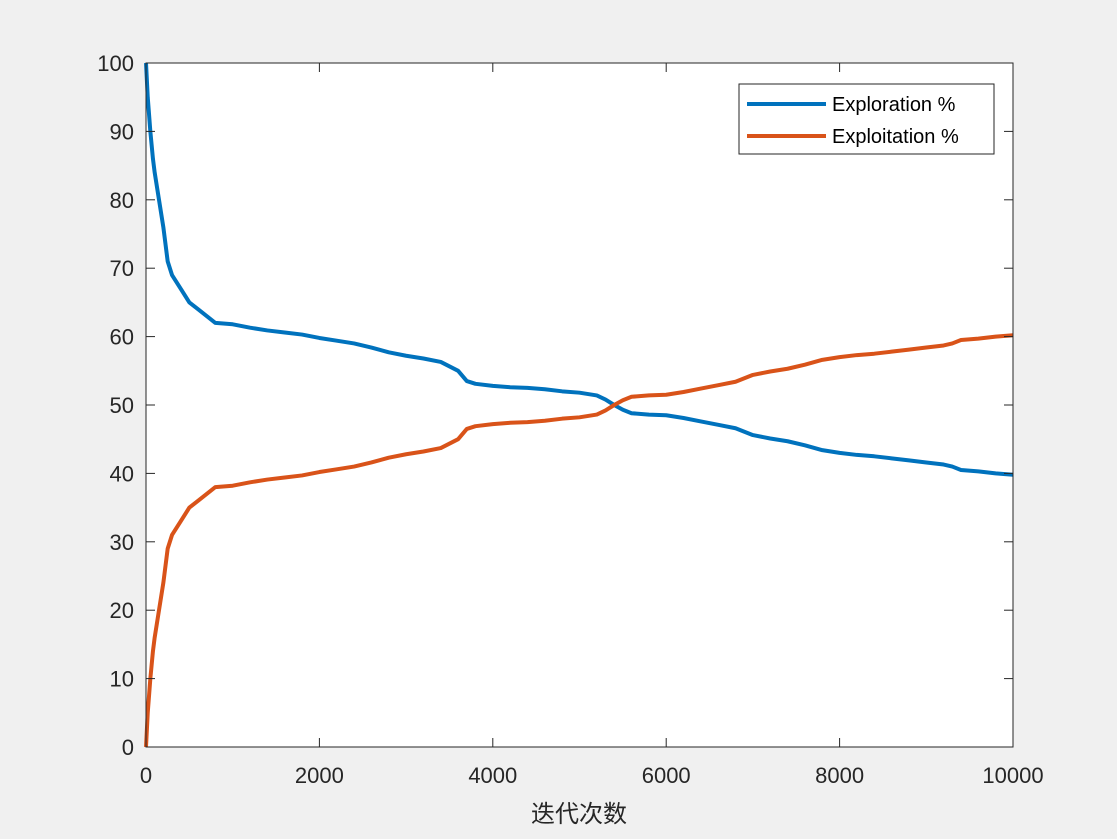 The width and height of the screenshot is (1117, 839). I want to click on y-tick-label: 70, so click(122, 268).